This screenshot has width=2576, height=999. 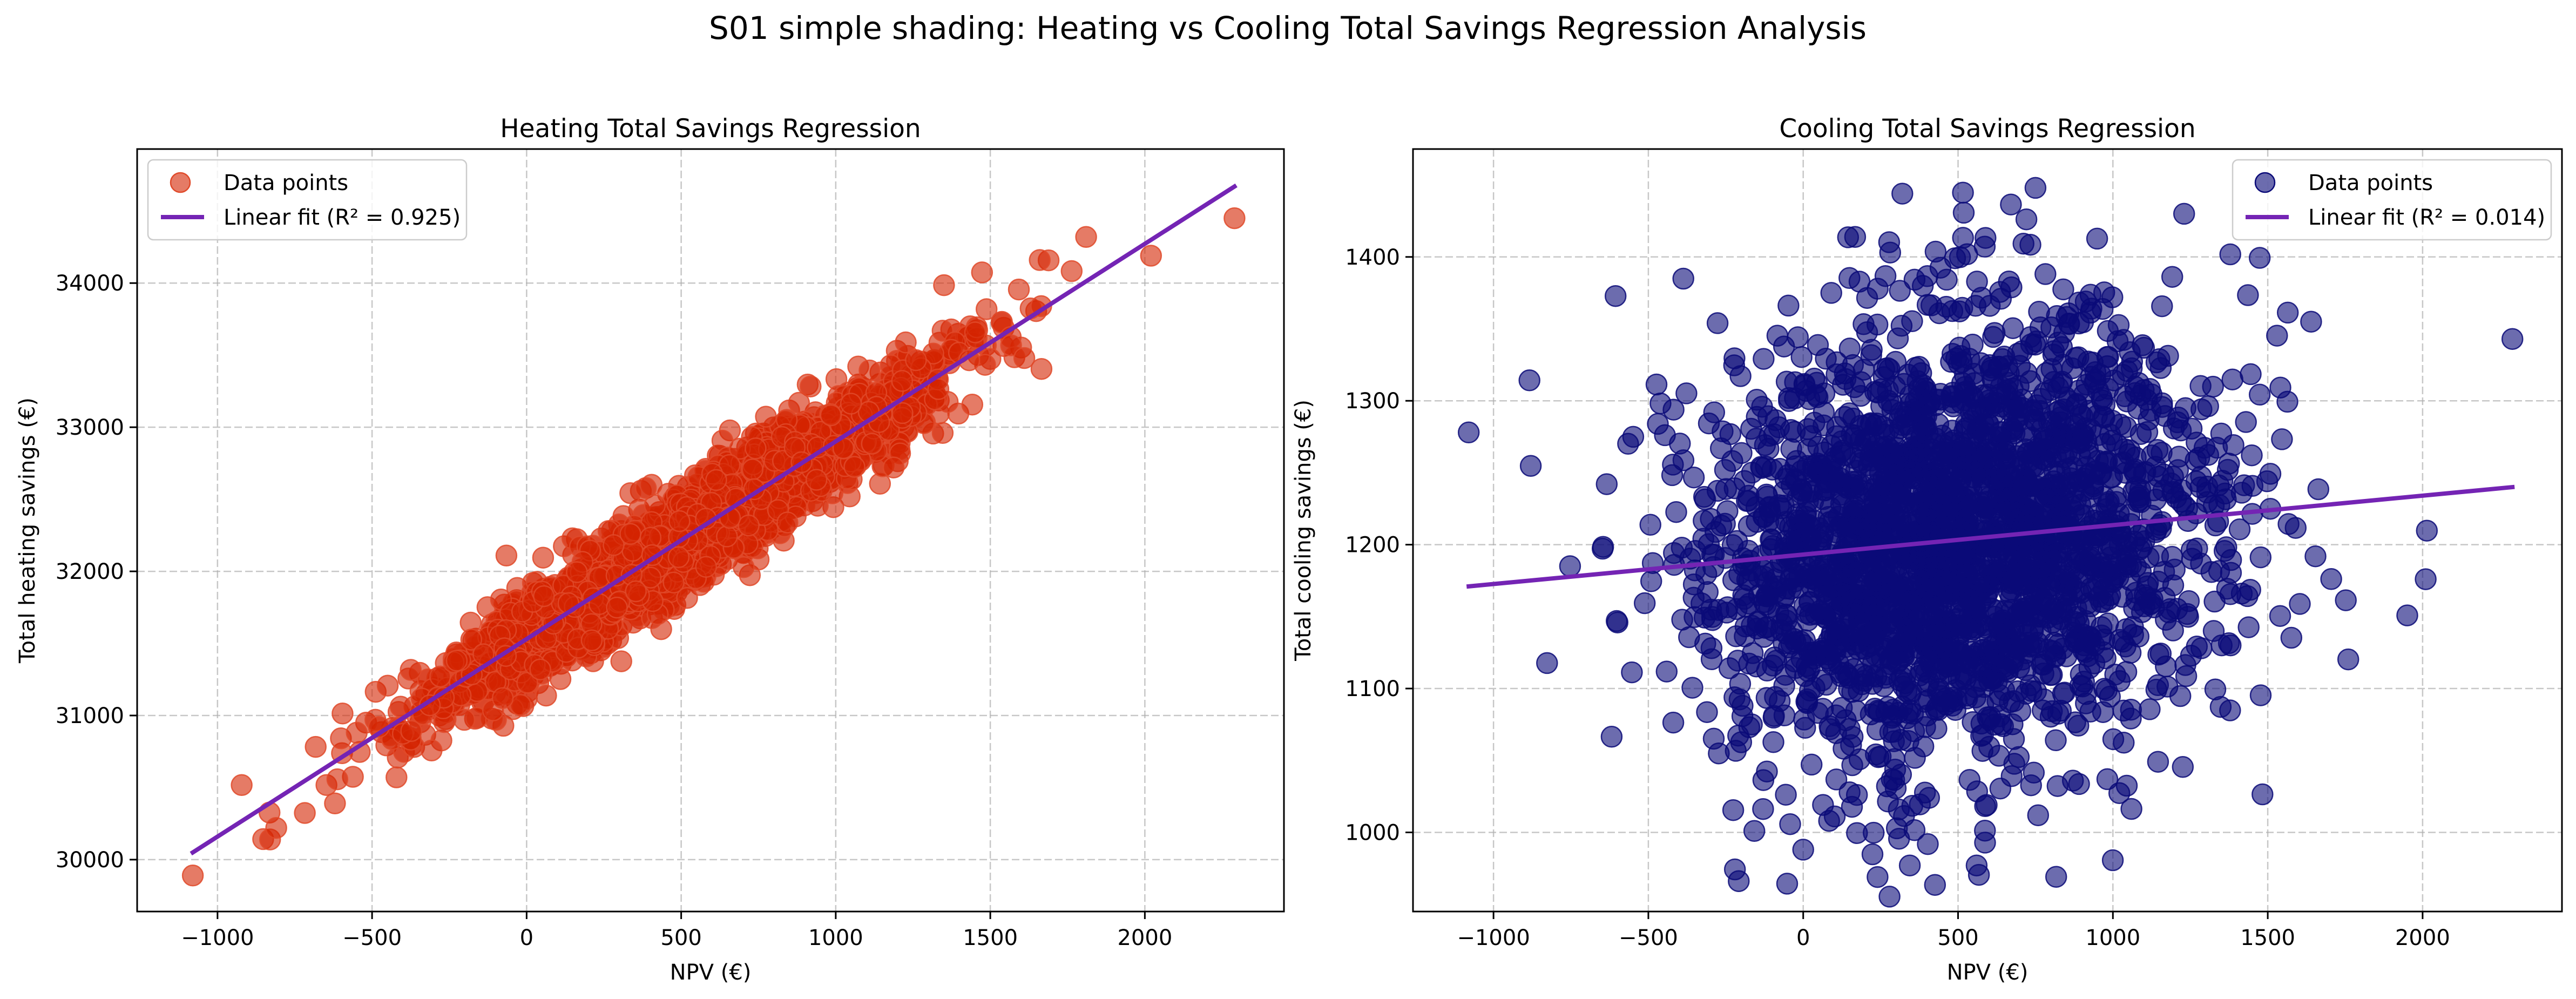 I want to click on heating-y-tick-label: 30000, so click(x=90, y=860).